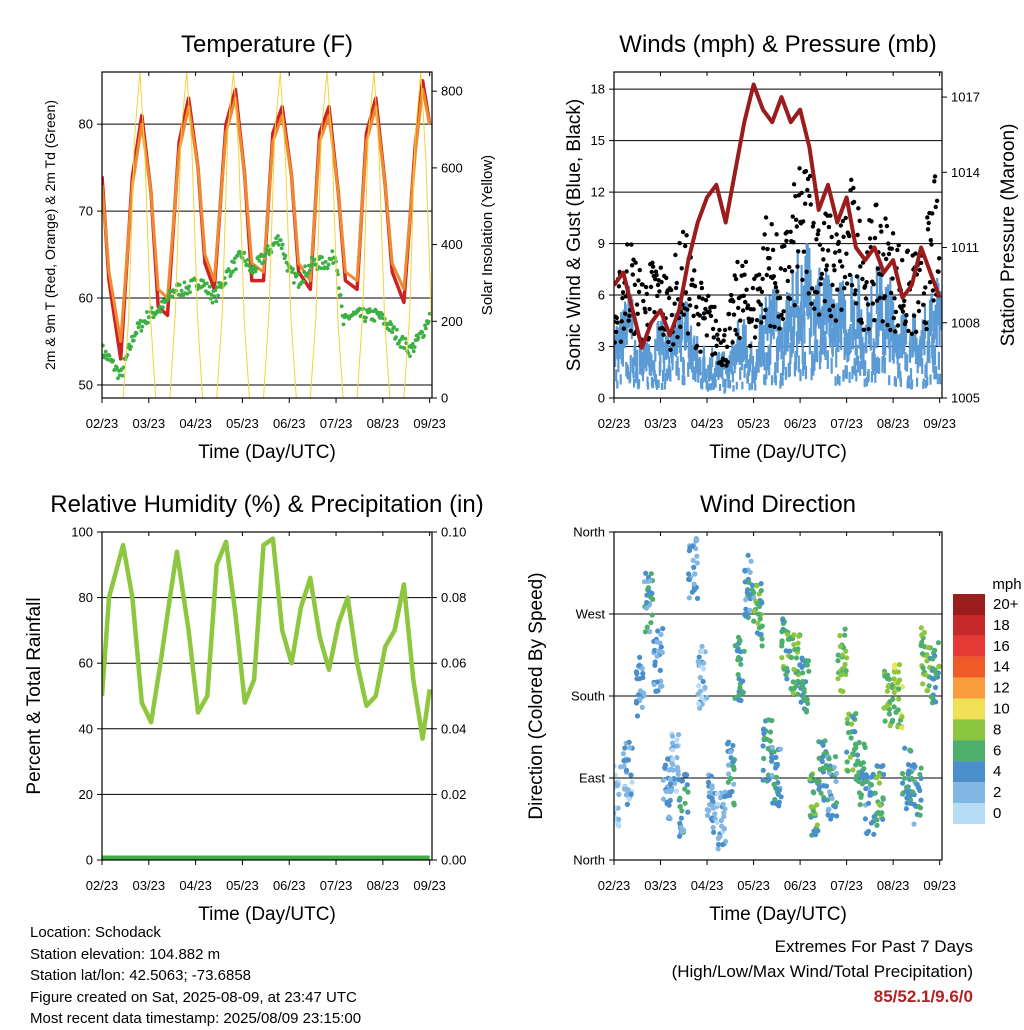 Image resolution: width=1024 pixels, height=1030 pixels. I want to click on x-tick-label: 05/23, so click(753, 423).